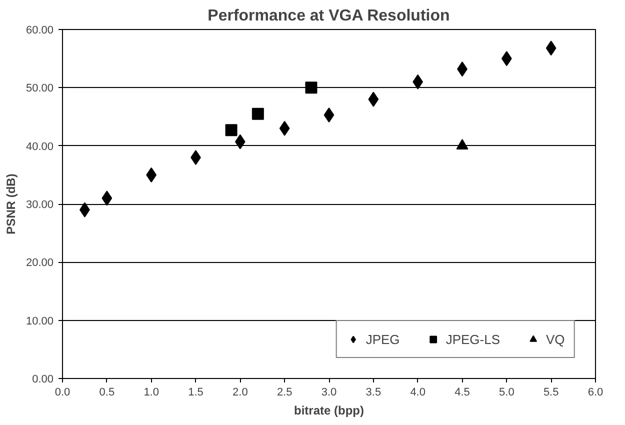  What do you see at coordinates (40, 88) in the screenshot?
I see `y-tick-label: 50.00` at bounding box center [40, 88].